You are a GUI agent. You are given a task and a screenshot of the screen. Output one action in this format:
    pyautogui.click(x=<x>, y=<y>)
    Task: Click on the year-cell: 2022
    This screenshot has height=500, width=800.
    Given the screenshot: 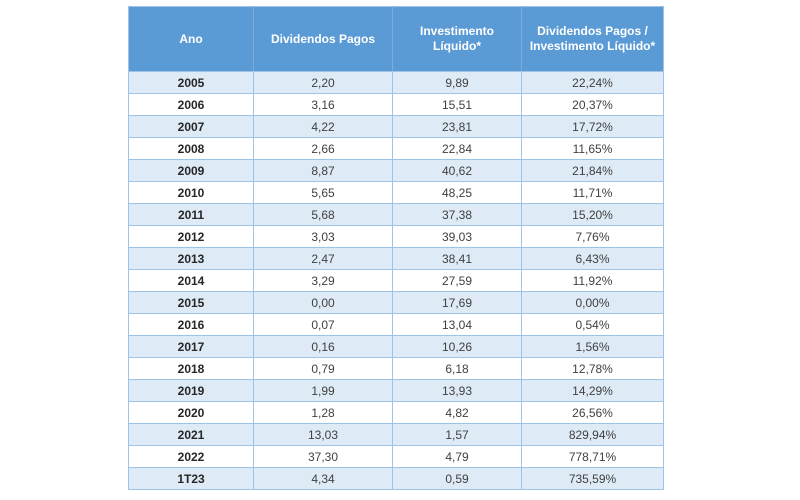 What is the action you would take?
    pyautogui.click(x=191, y=456)
    